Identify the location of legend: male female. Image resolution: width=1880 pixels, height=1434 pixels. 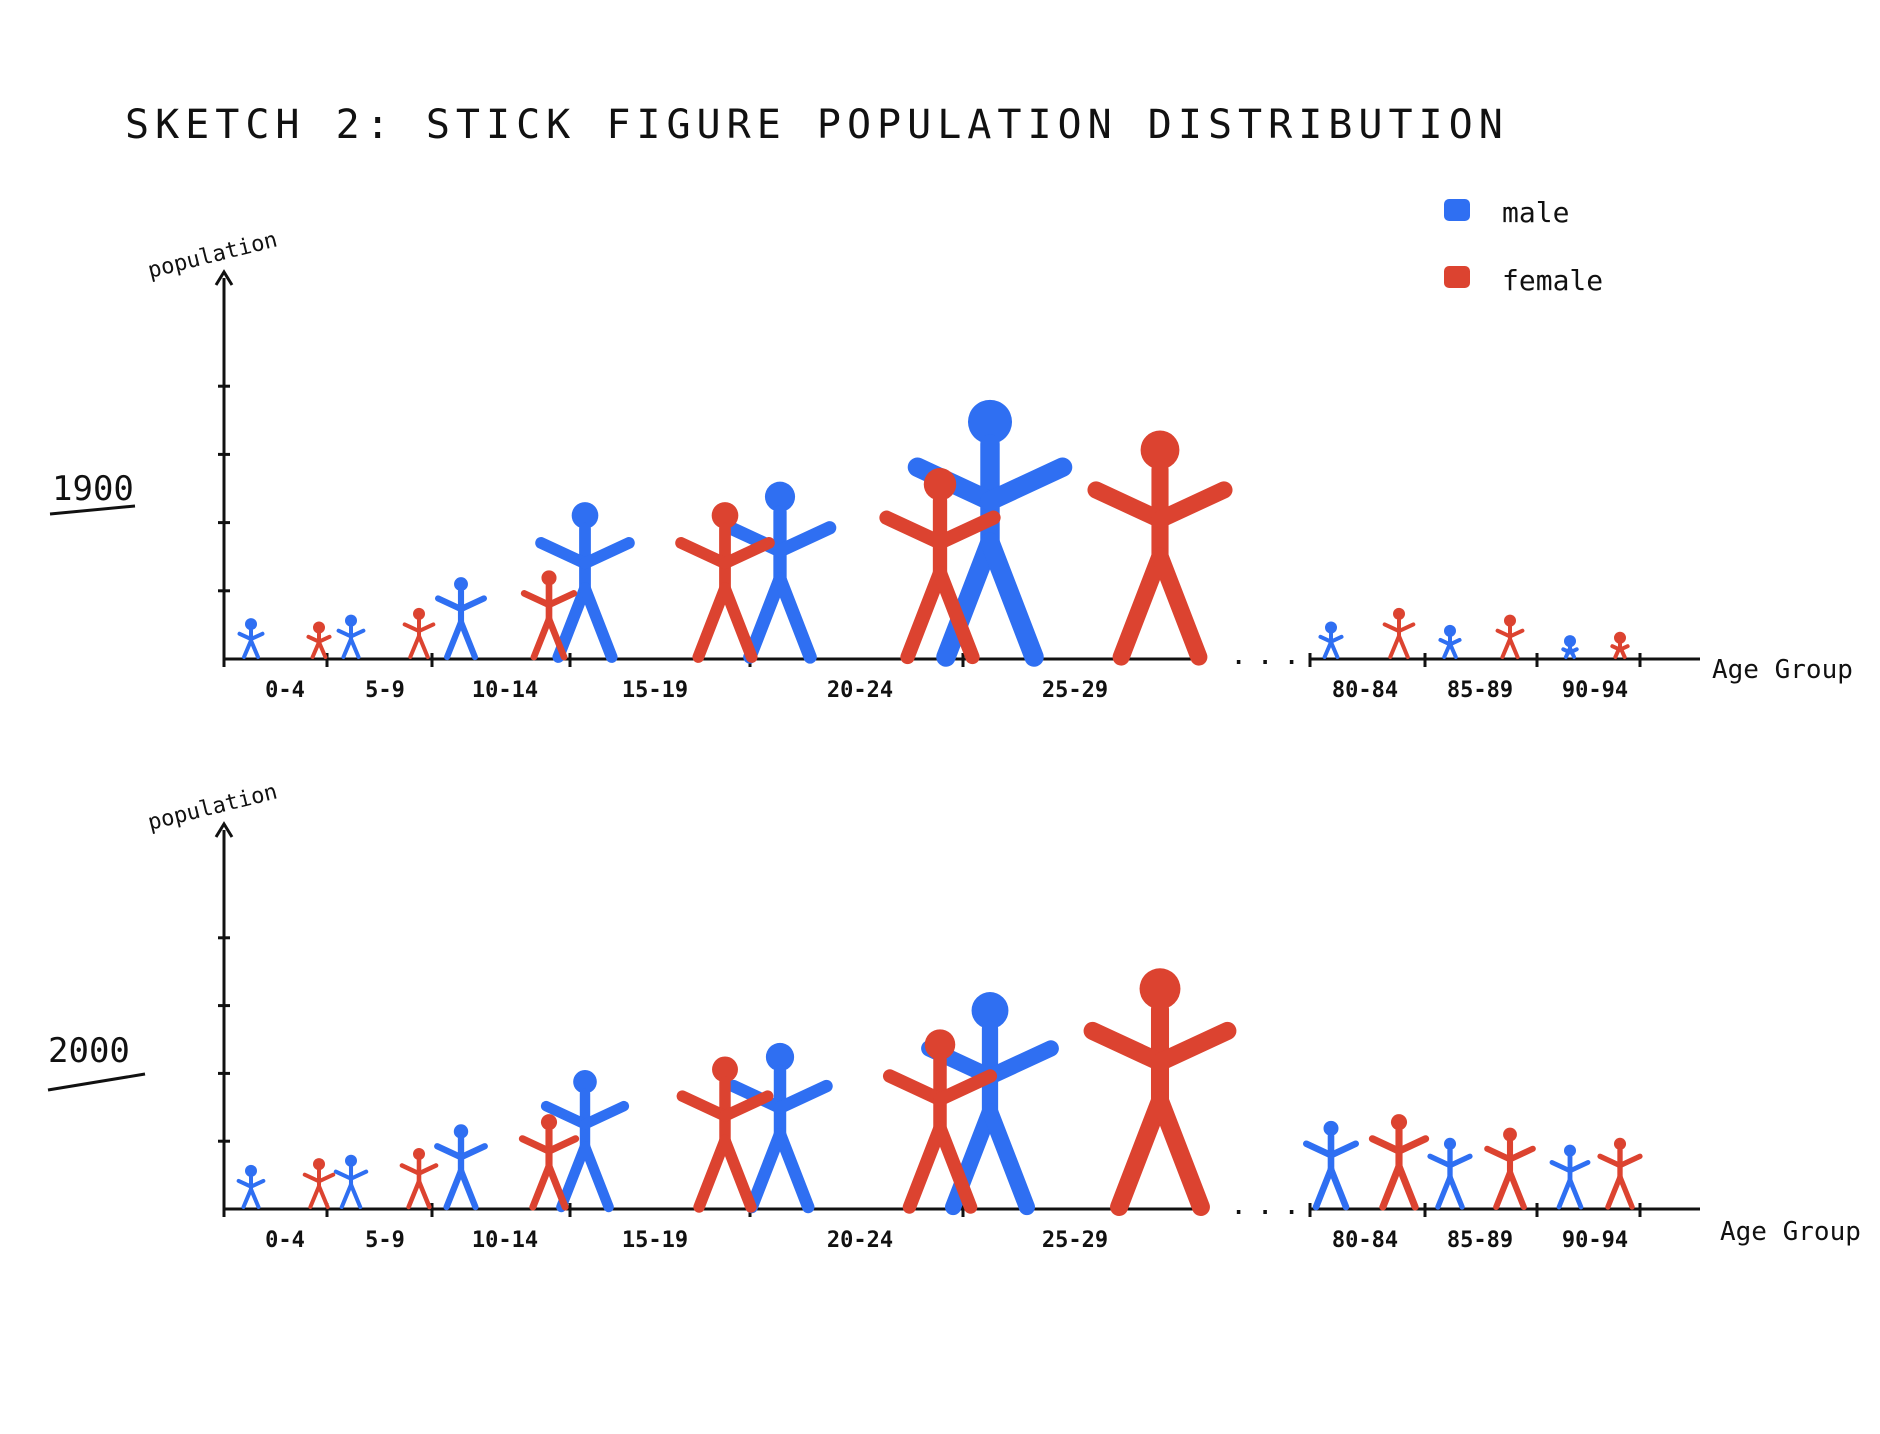
(1523, 246).